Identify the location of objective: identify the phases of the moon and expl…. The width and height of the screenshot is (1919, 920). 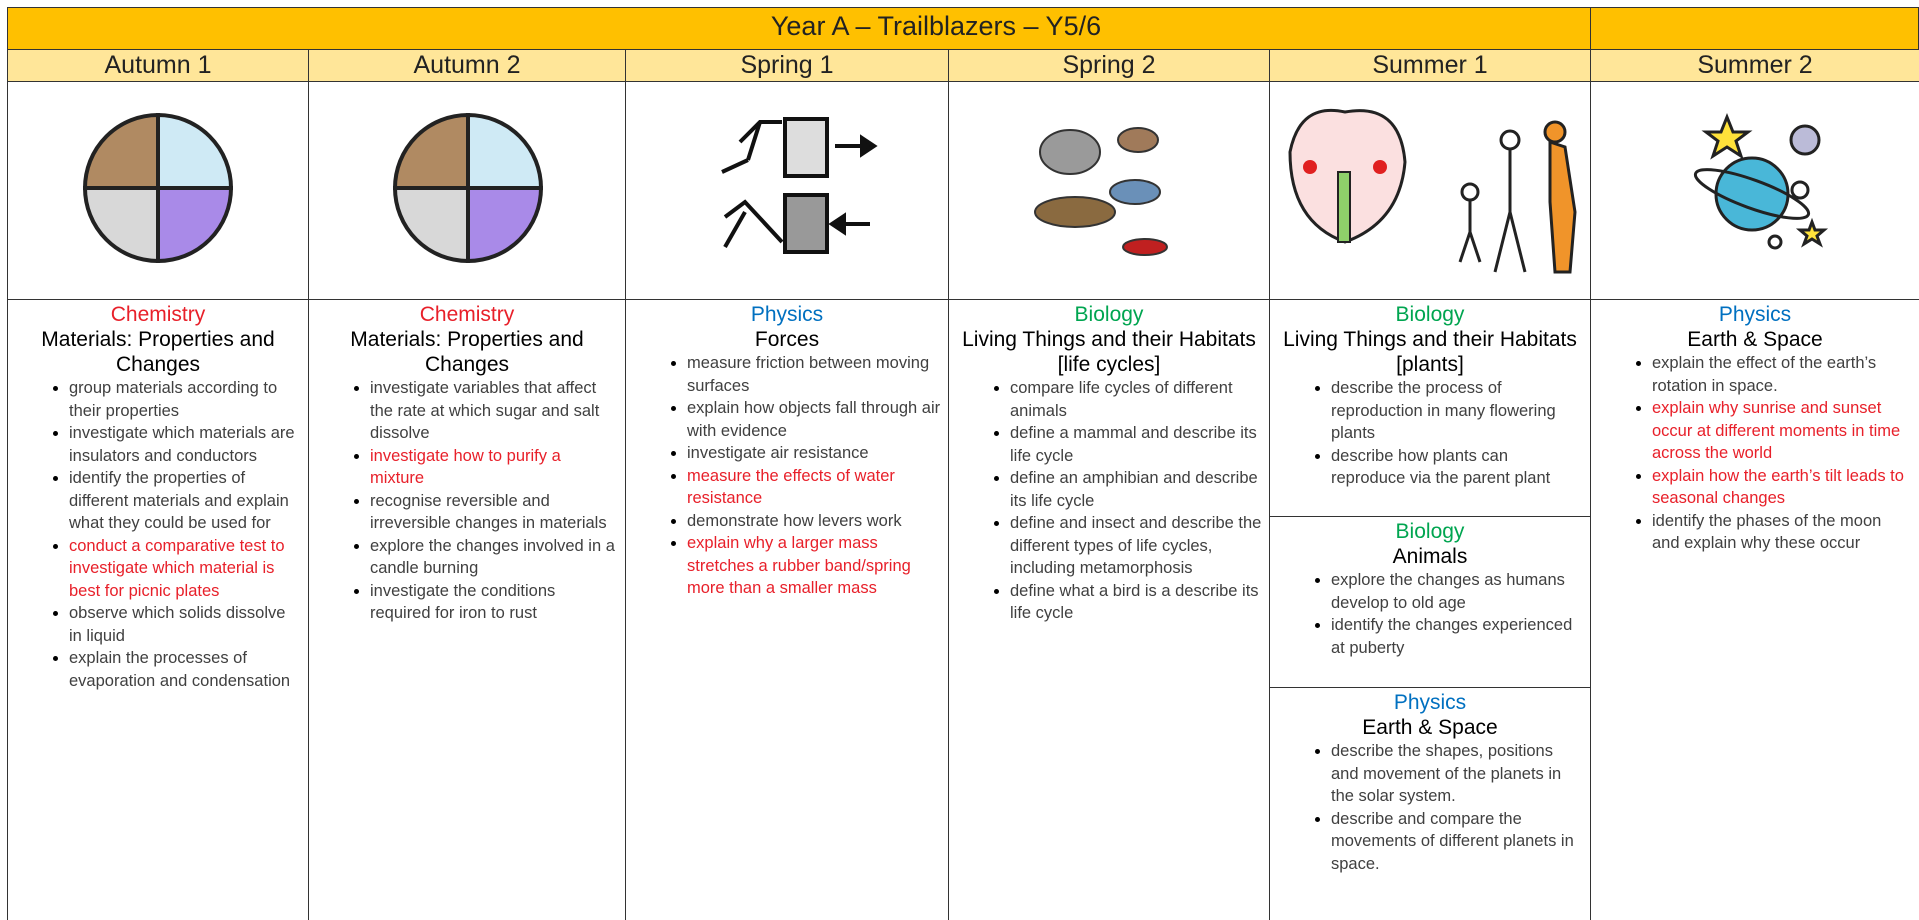
(1782, 532).